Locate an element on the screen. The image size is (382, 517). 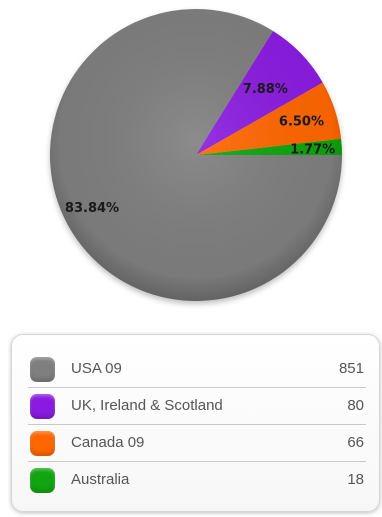
legend-item-canada: Canada 09 66 is located at coordinates (197, 443).